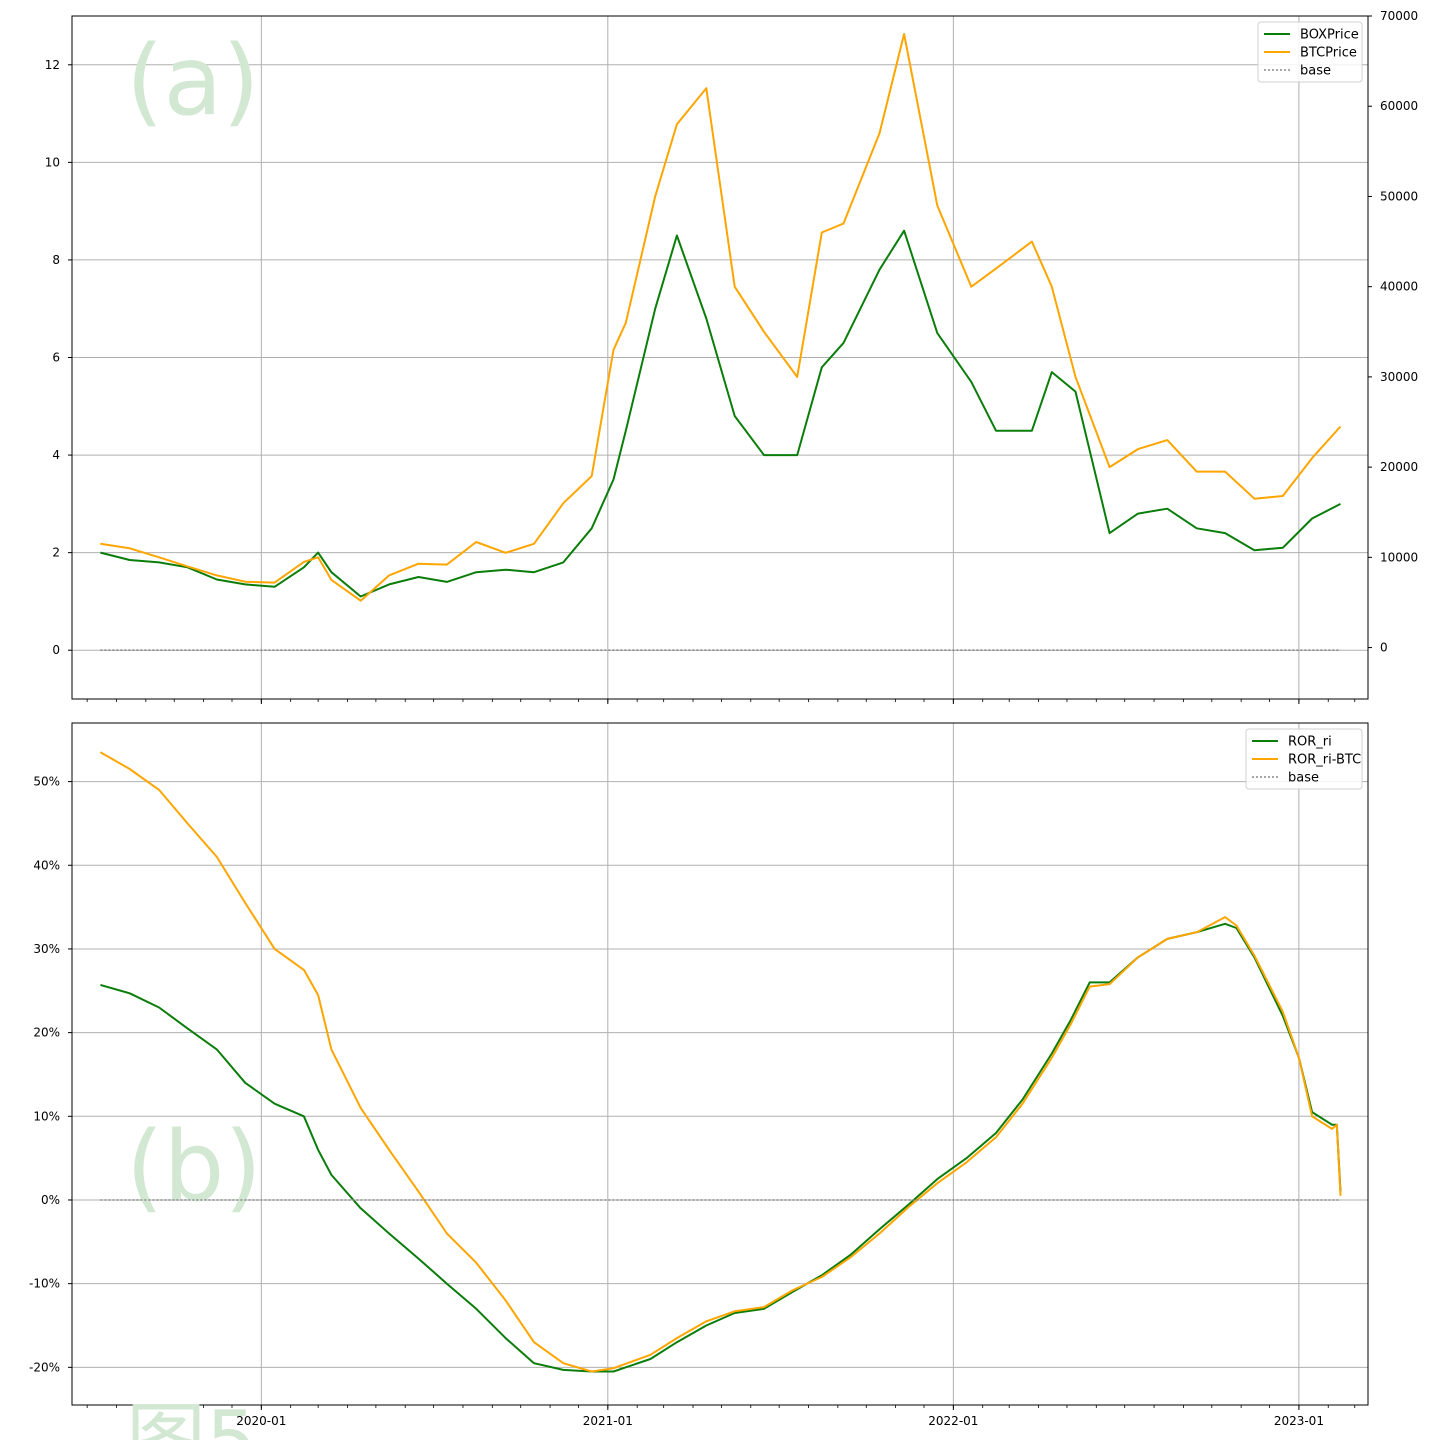 The width and height of the screenshot is (1440, 1440). I want to click on legend-label: BOXPrice, so click(1329, 35).